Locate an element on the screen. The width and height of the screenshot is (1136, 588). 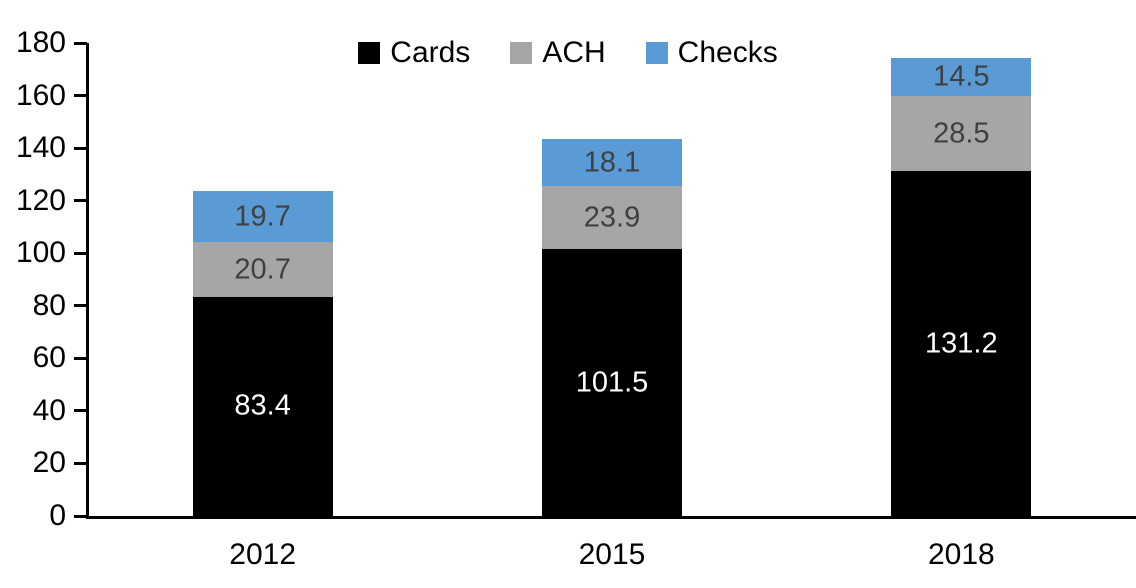
bar-segment-ach-2015 is located at coordinates (612, 218).